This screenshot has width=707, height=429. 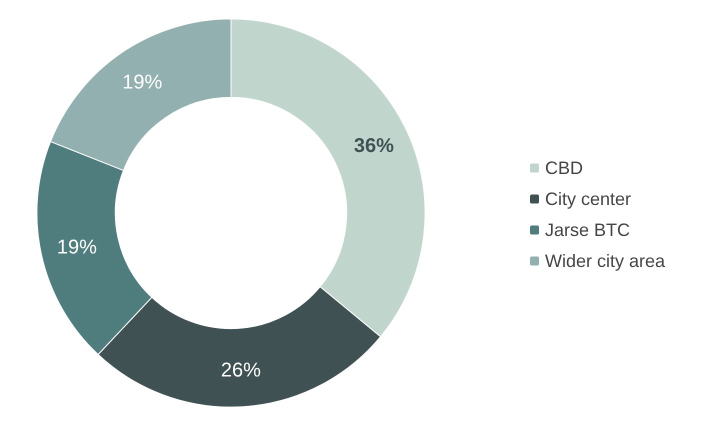 What do you see at coordinates (374, 145) in the screenshot?
I see `data-label: 36%` at bounding box center [374, 145].